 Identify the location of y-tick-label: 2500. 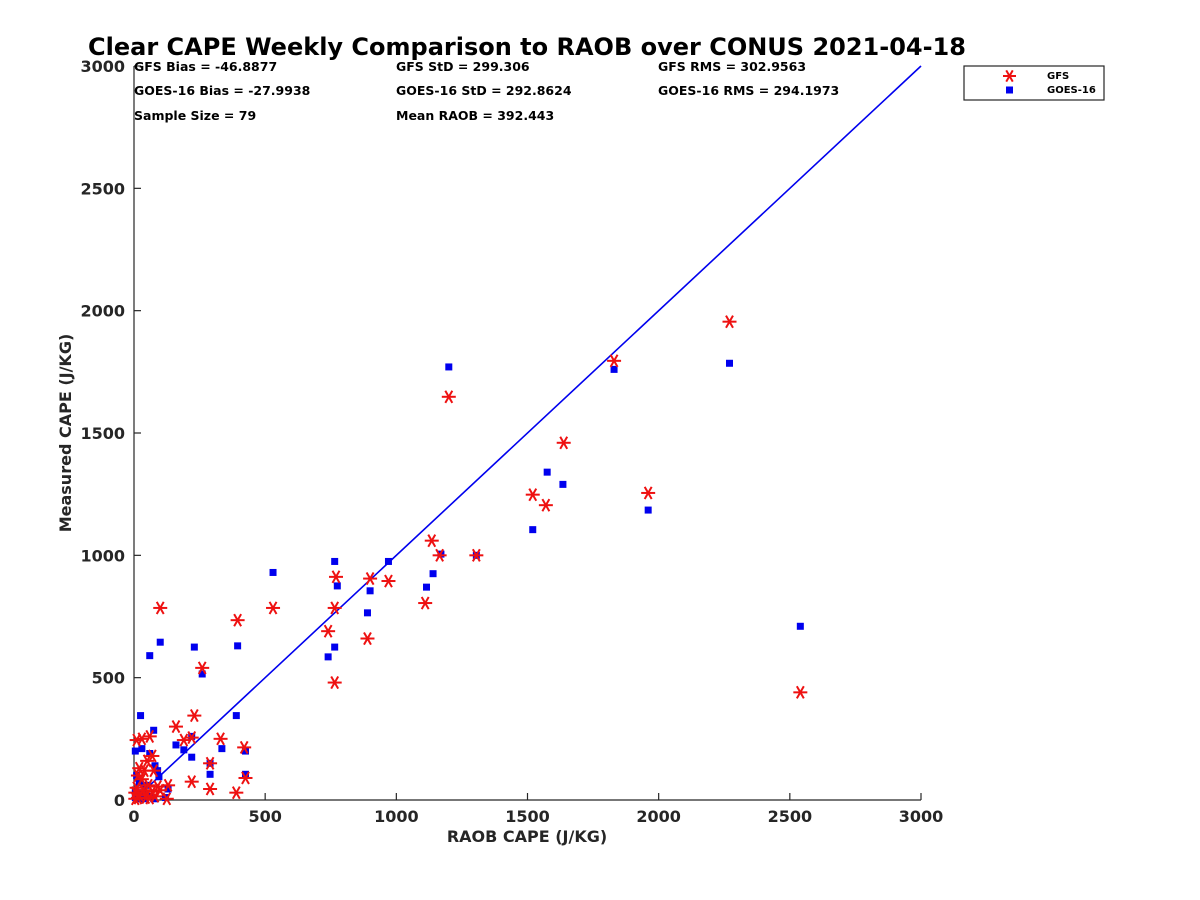
(102, 188).